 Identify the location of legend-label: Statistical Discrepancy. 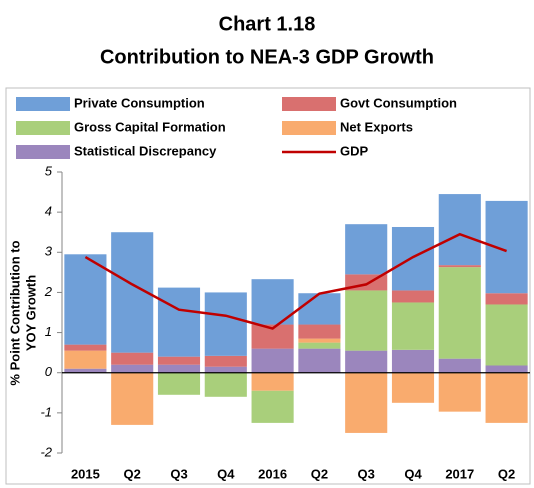
(145, 150).